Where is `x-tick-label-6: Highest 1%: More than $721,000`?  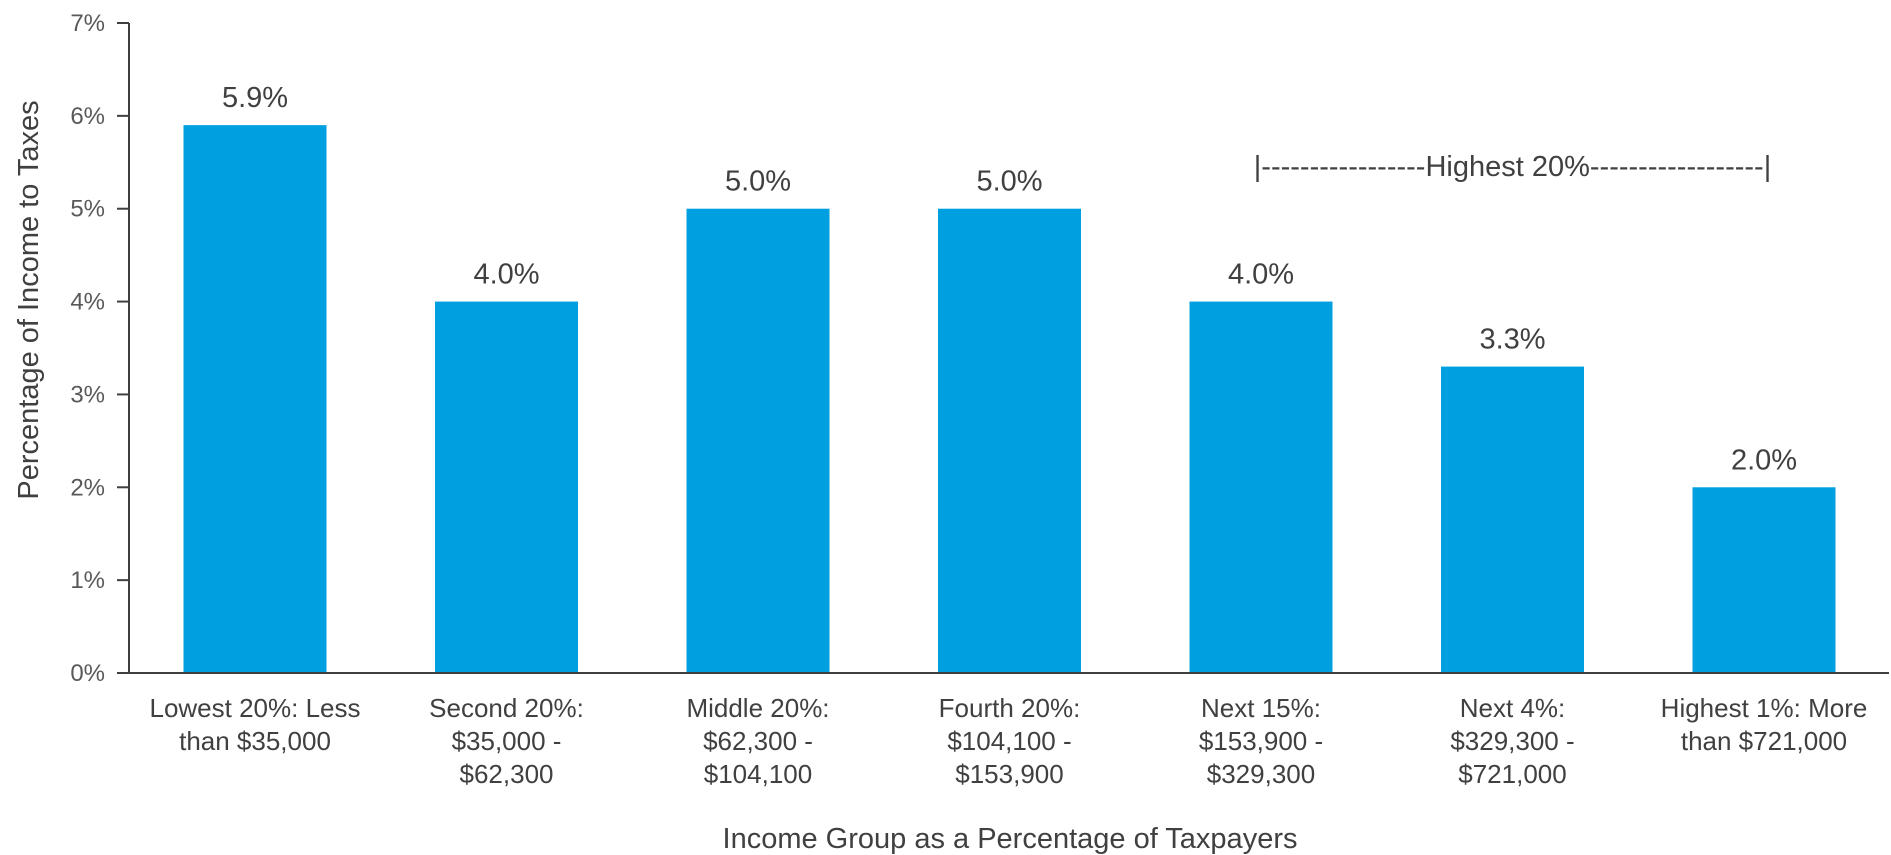 x-tick-label-6: Highest 1%: More than $721,000 is located at coordinates (1764, 724).